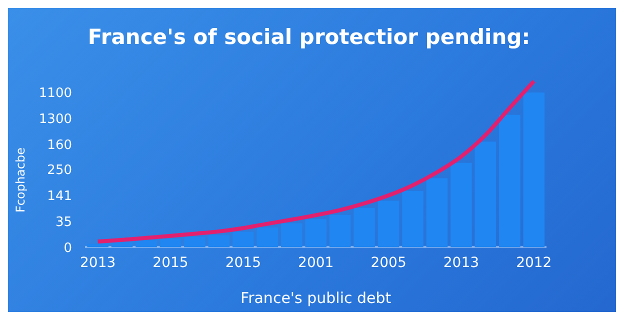  Describe the element at coordinates (59, 170) in the screenshot. I see `text: 250` at that location.